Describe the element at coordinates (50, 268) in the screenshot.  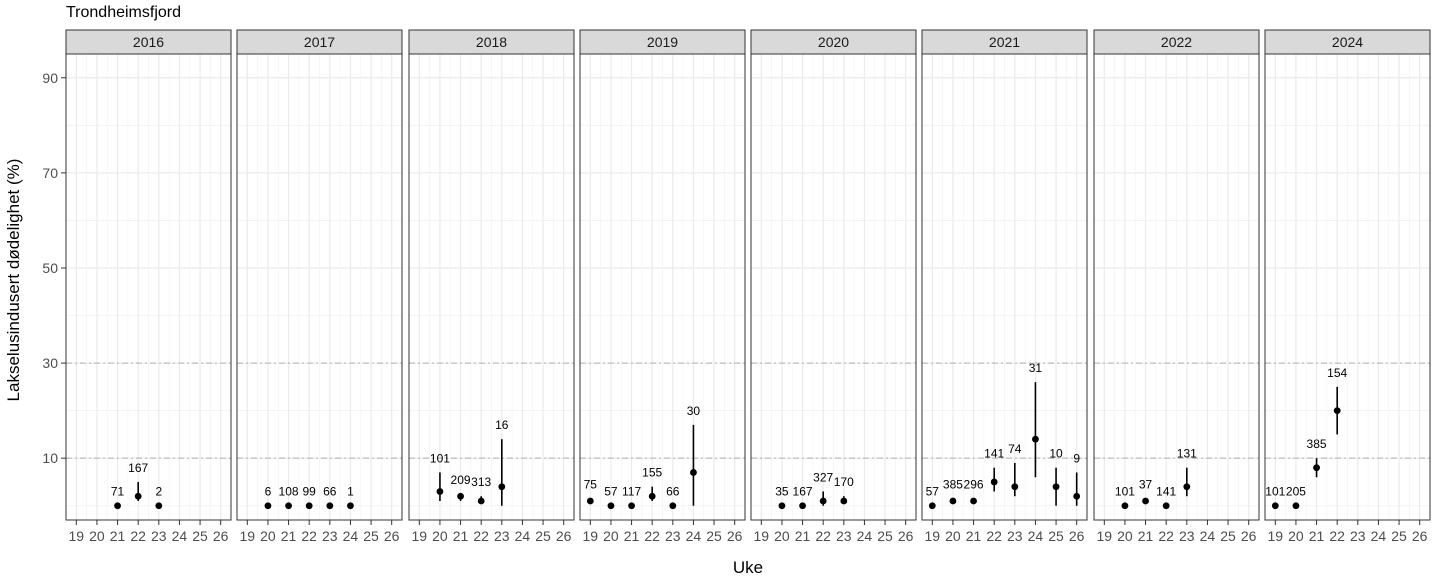
I see `y-tick-label: 50` at that location.